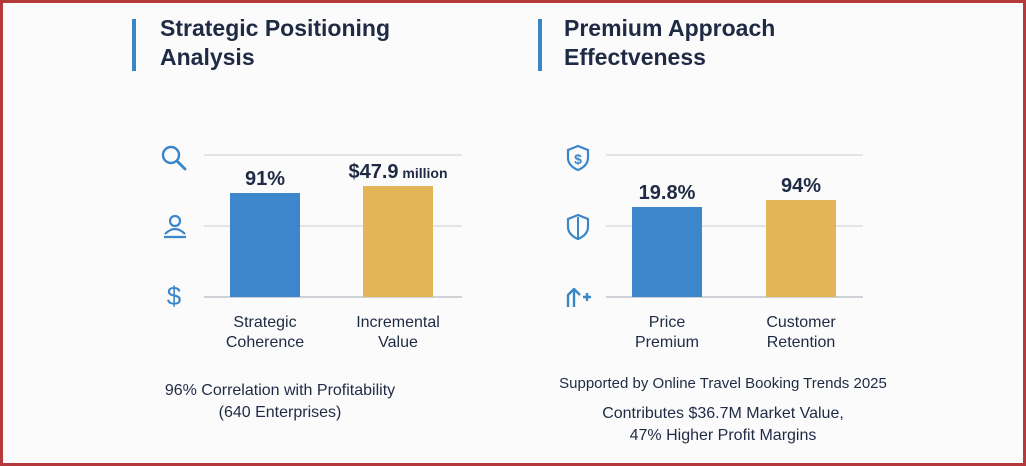 This screenshot has width=1026, height=466. I want to click on caption-line: 47% Higher Profit Margins, so click(723, 435).